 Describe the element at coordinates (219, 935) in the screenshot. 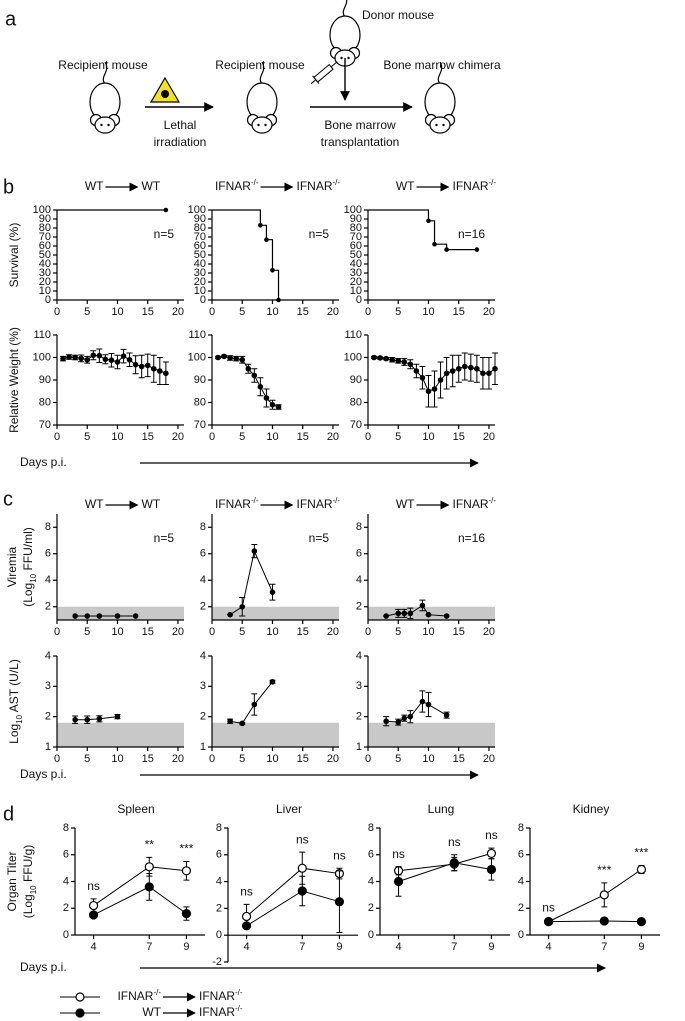

I see `y-tick-label: 0` at that location.